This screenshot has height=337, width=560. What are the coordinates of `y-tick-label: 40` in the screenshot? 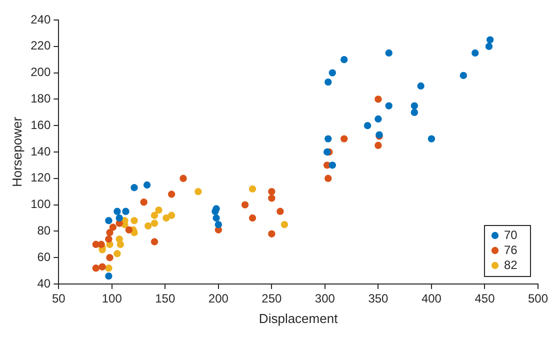 It's located at (44, 283).